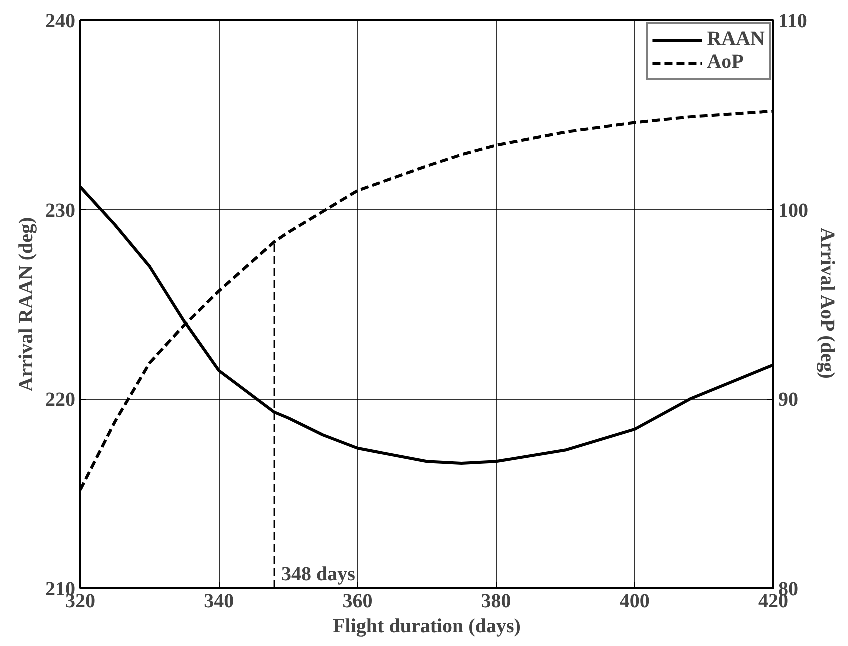 This screenshot has width=848, height=646. I want to click on y-tick-label: 240, so click(61, 21).